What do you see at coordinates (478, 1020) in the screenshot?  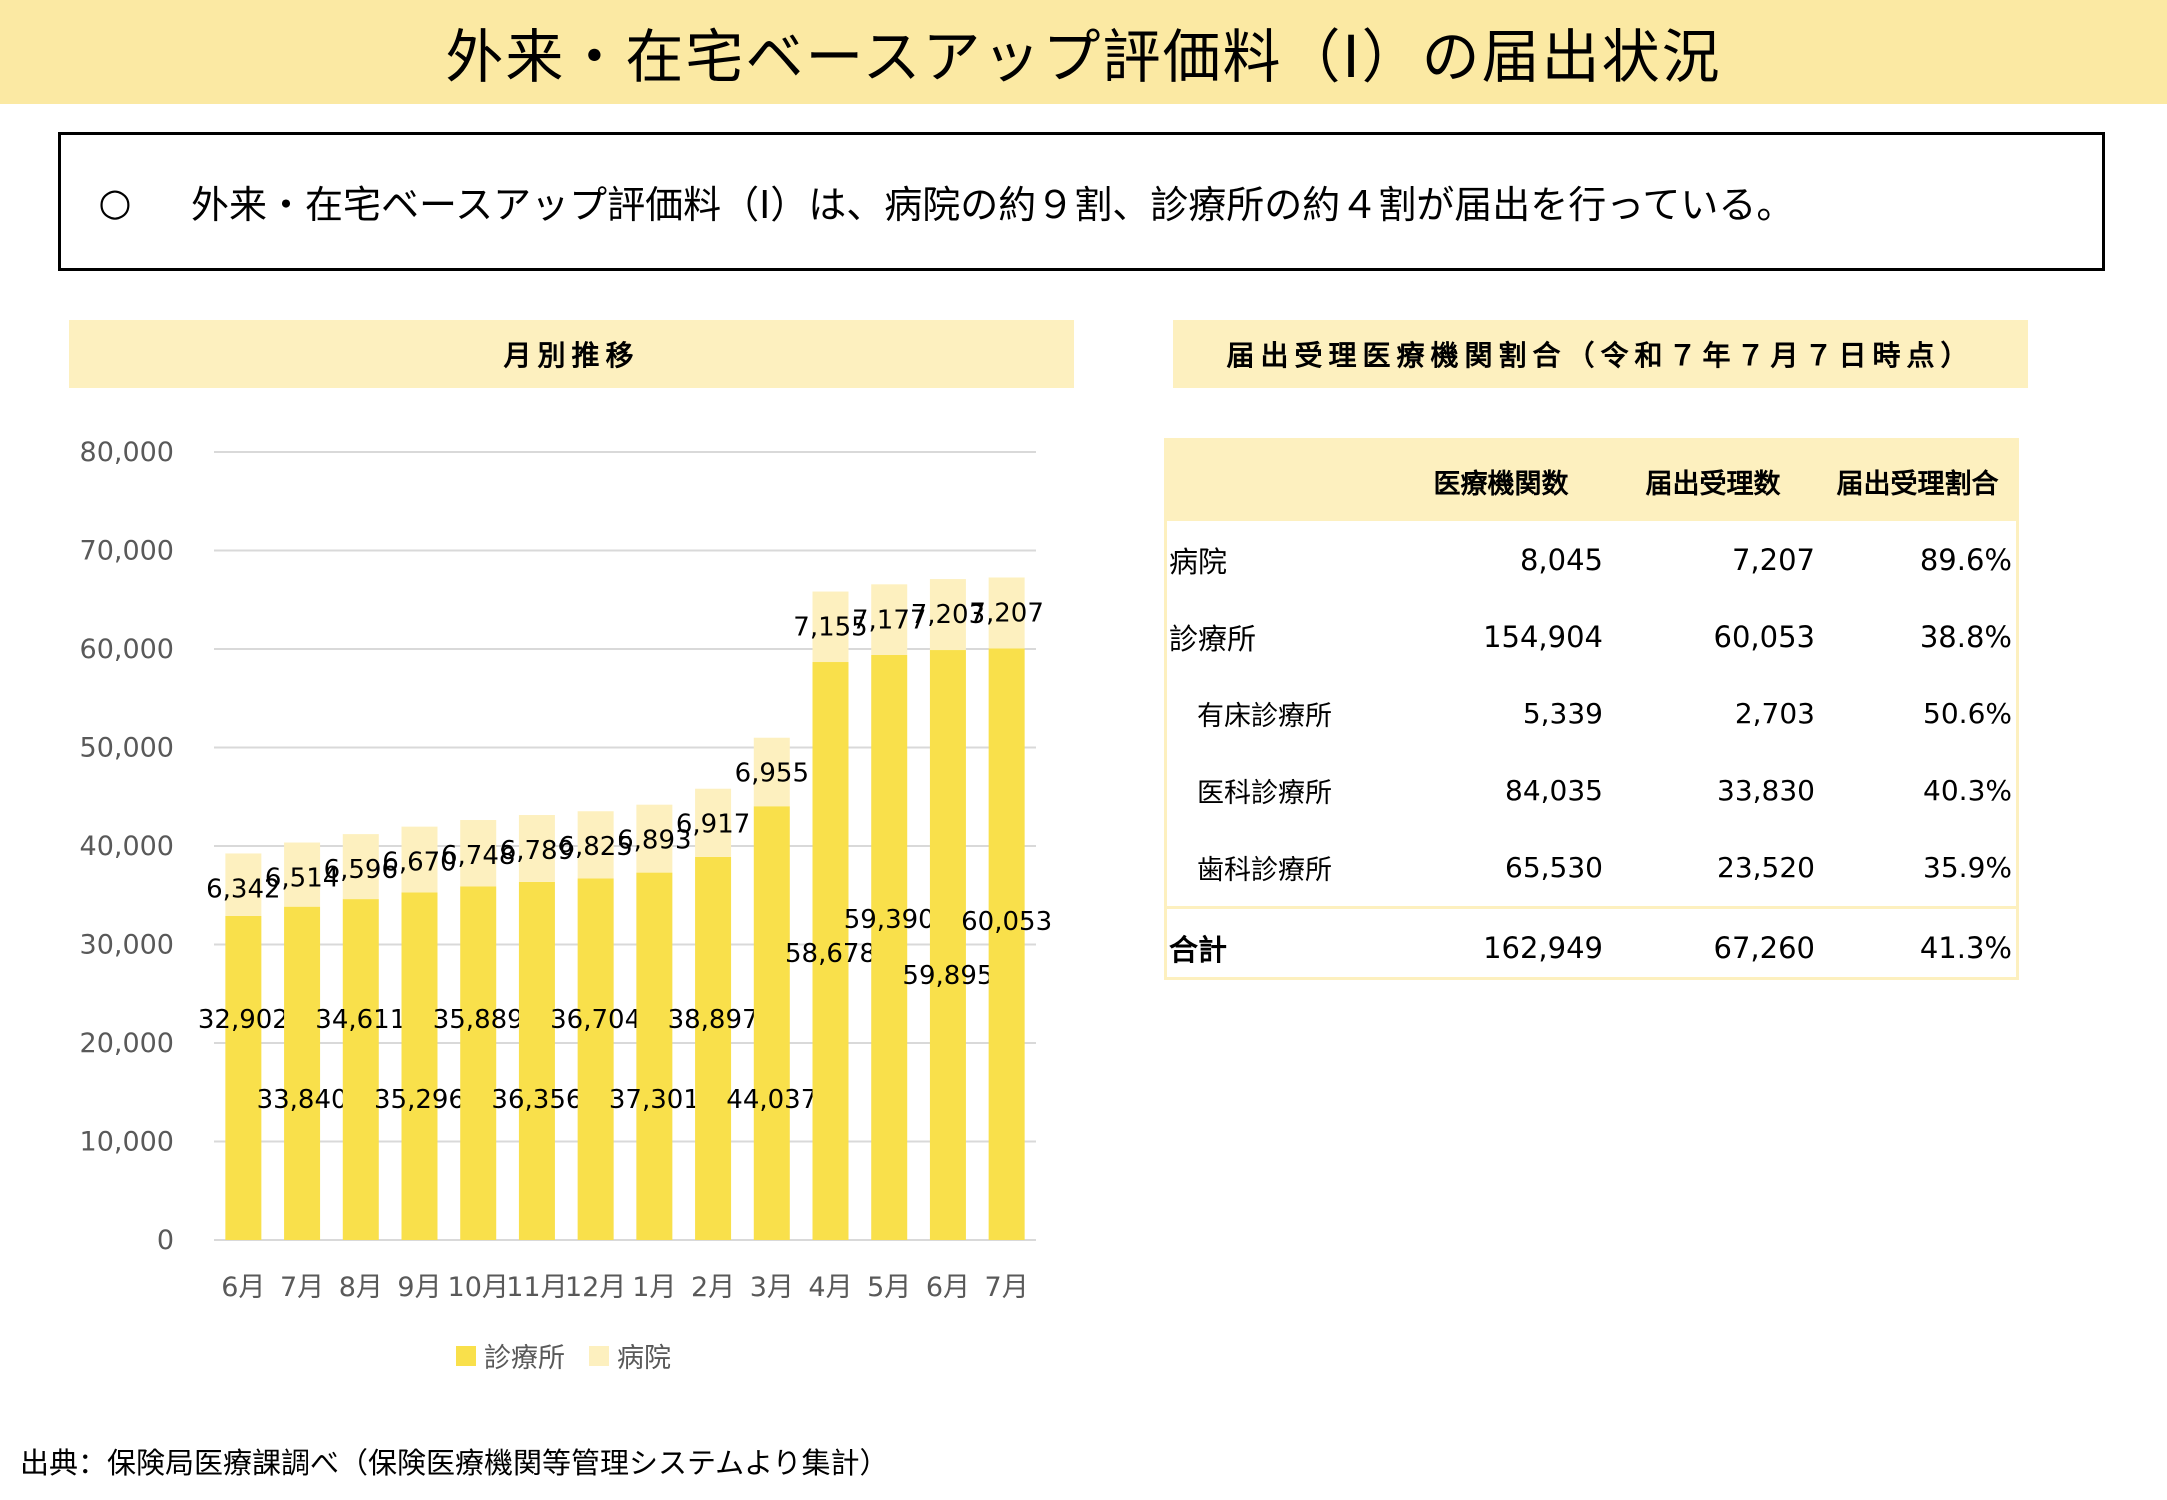 I see `data-label-clinic: 35,889` at bounding box center [478, 1020].